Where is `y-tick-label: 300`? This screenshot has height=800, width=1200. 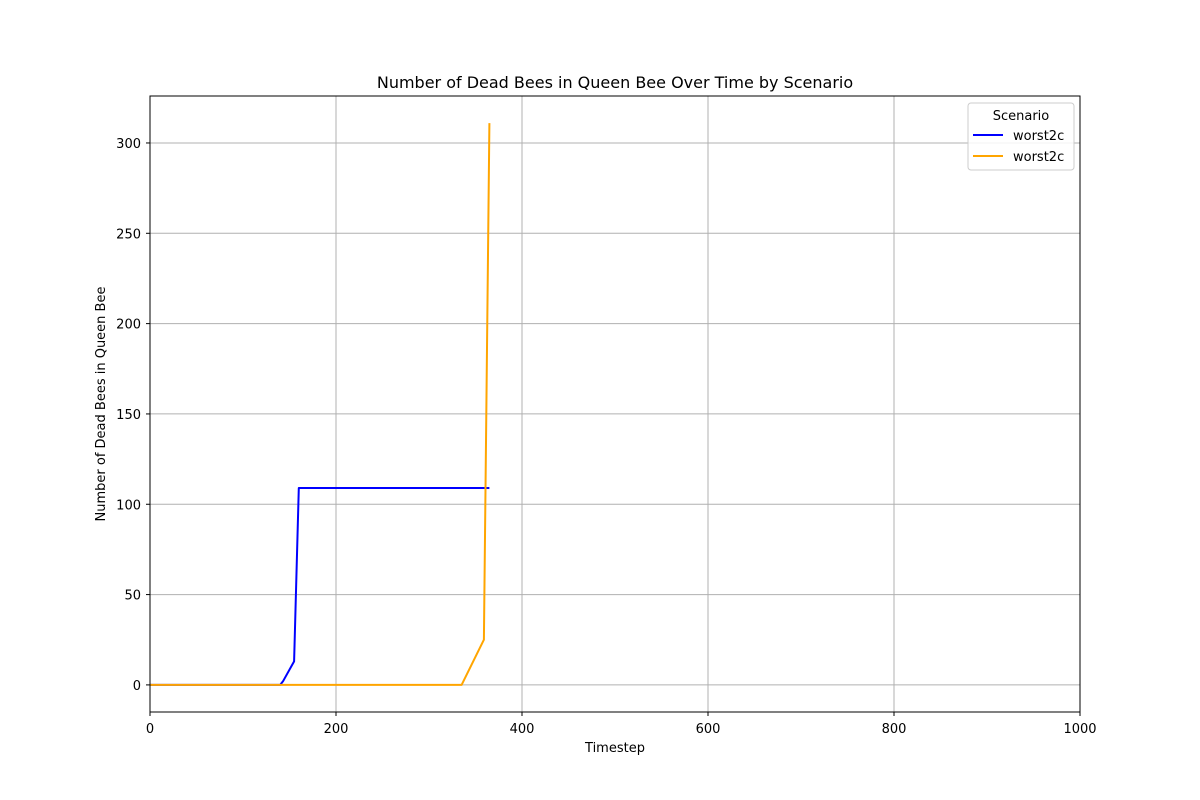
y-tick-label: 300 is located at coordinates (128, 144).